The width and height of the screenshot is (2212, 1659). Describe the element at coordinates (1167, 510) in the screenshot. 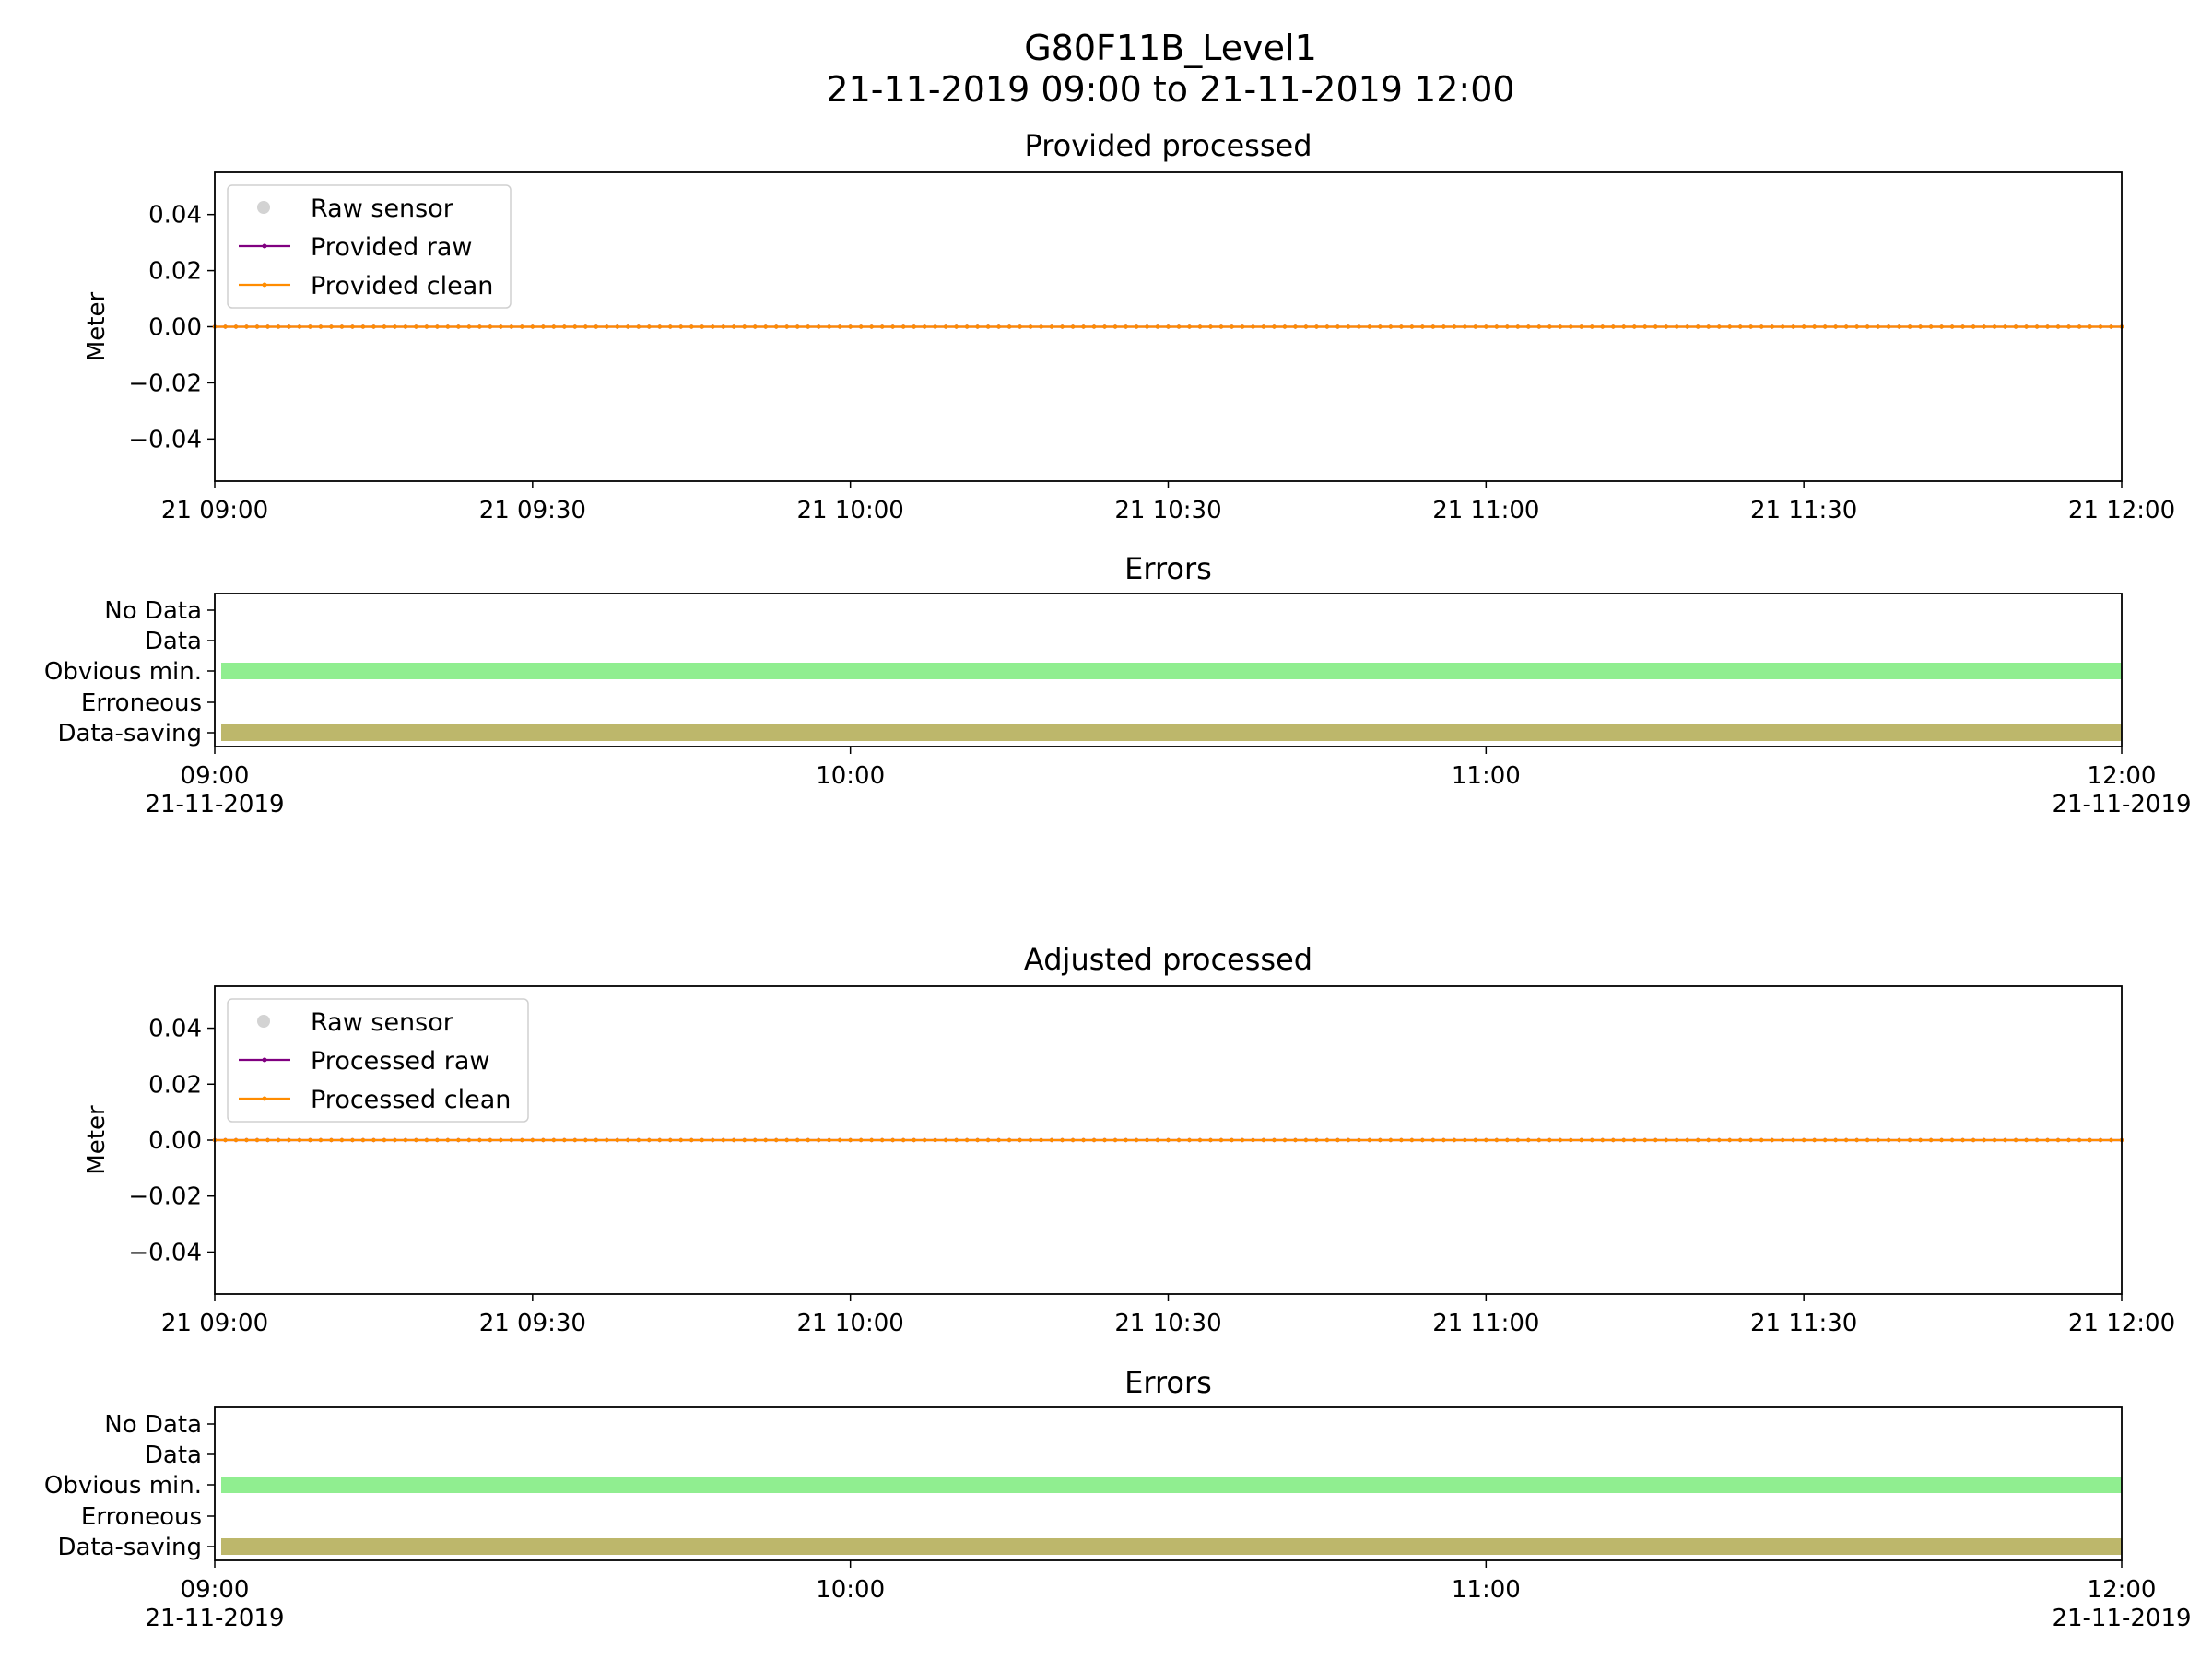

I see `x-tick-label: 21 10:30` at that location.